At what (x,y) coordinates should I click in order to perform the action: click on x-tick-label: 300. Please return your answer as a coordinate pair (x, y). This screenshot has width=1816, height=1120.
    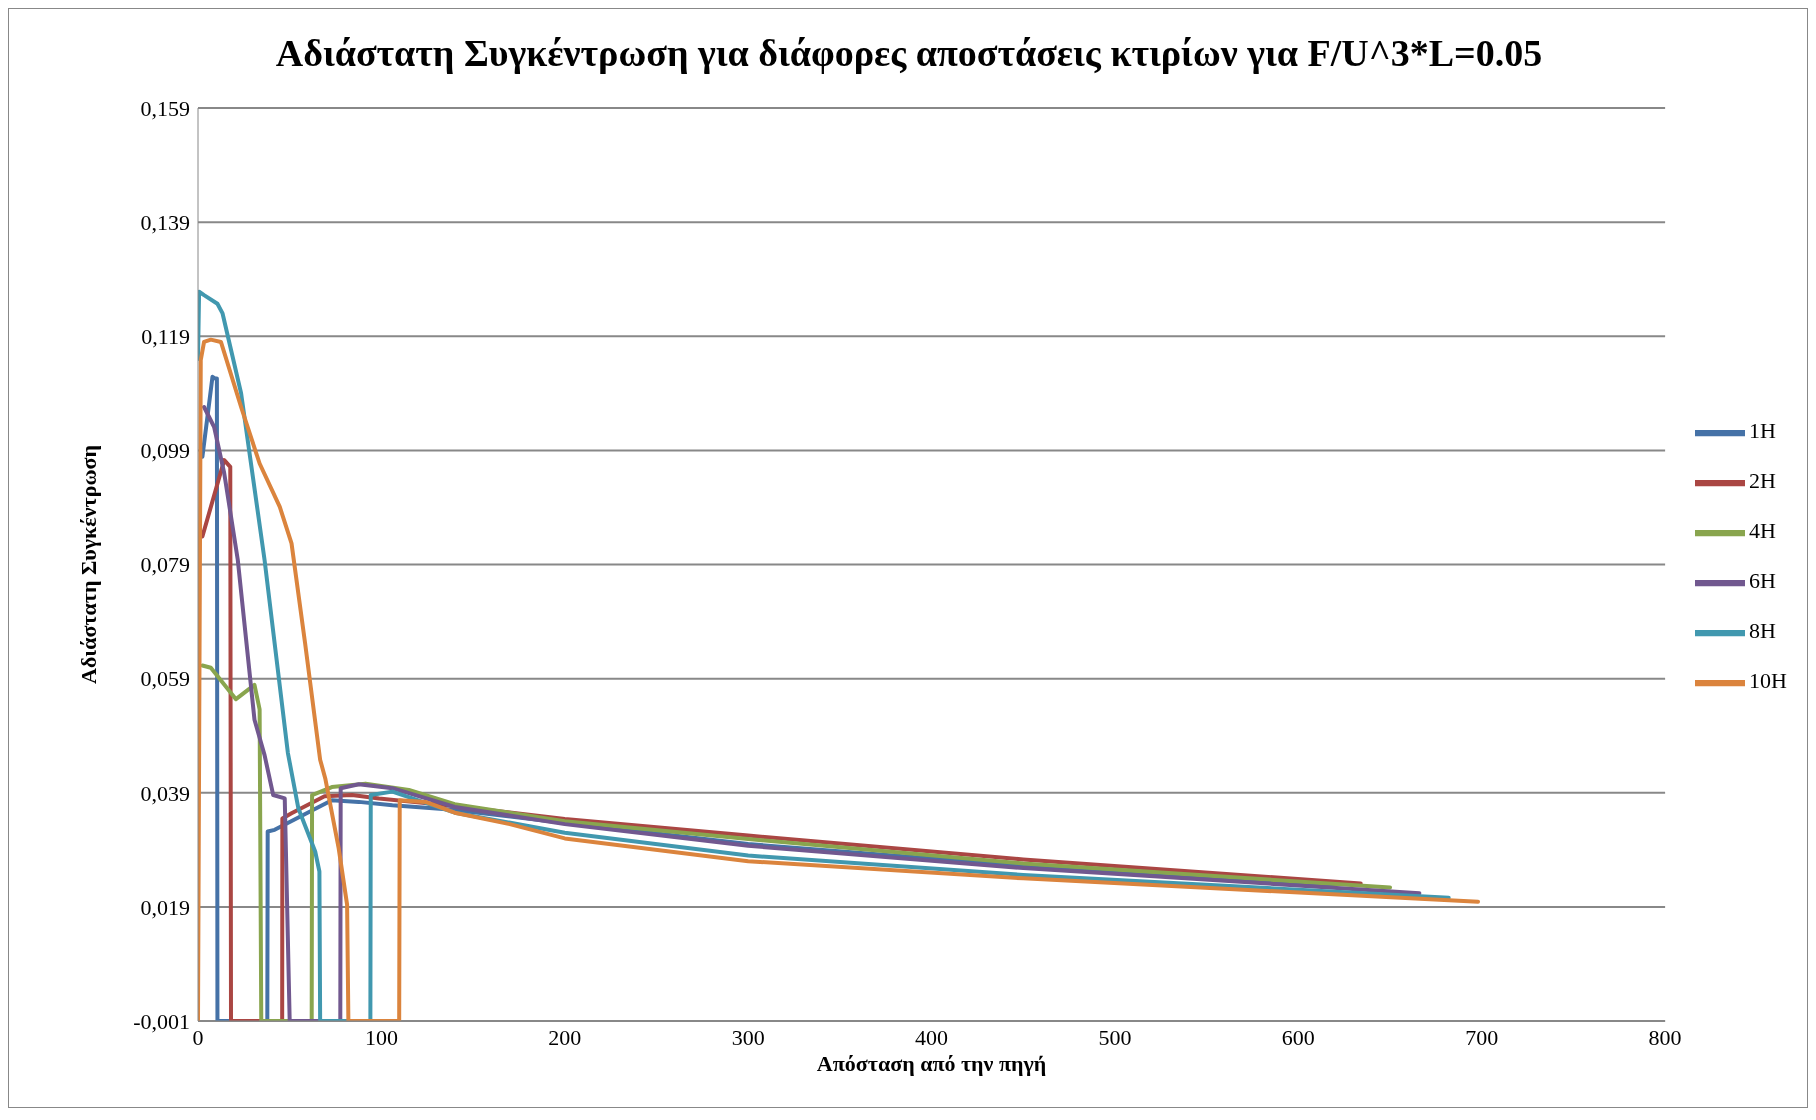
    Looking at the image, I should click on (748, 1037).